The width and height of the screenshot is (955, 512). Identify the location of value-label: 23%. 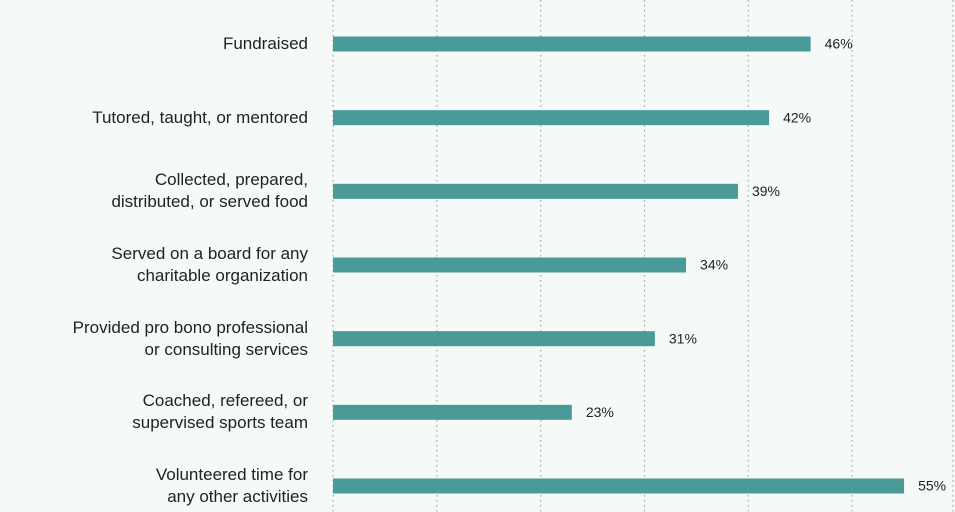
(600, 412).